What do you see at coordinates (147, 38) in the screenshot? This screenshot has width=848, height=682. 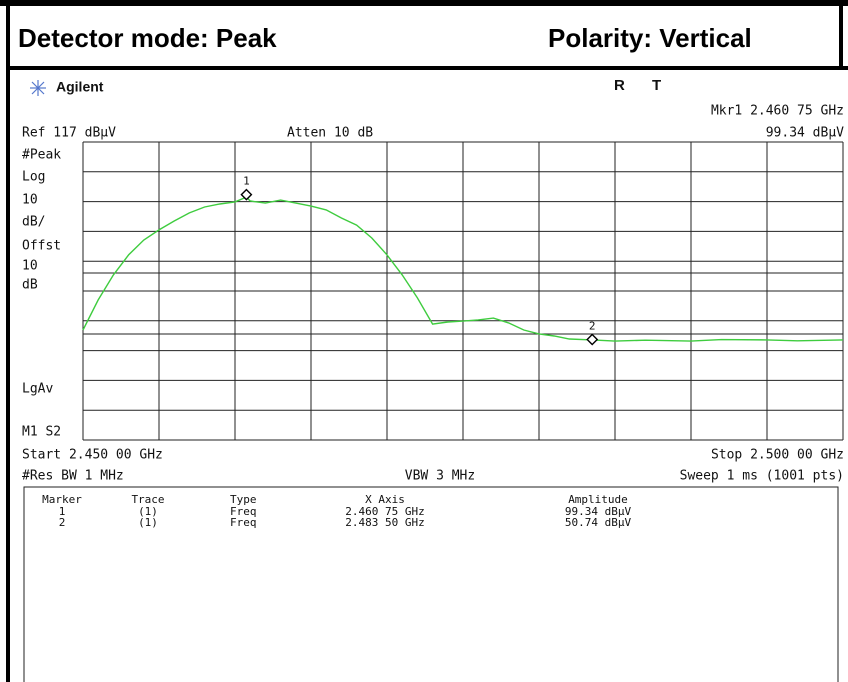 I see `detector-mode: Detector mode: Peak` at bounding box center [147, 38].